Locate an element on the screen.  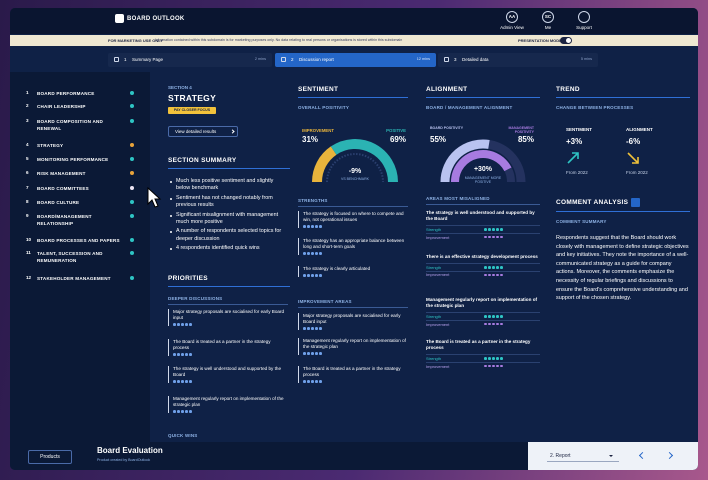
gauge-segment-name: IMPROVEMENT is located at coordinates (318, 130).